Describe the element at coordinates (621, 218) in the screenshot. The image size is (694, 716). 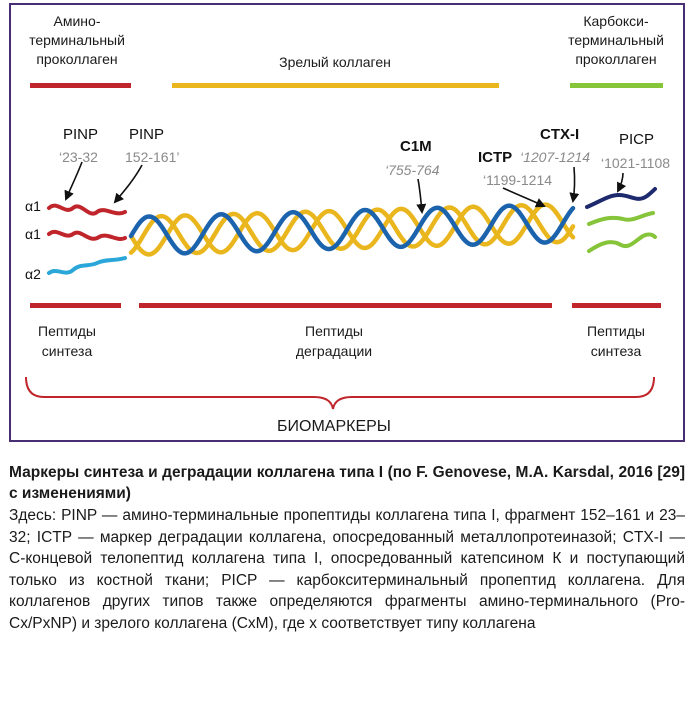
I see `c-propeptide-green-a` at that location.